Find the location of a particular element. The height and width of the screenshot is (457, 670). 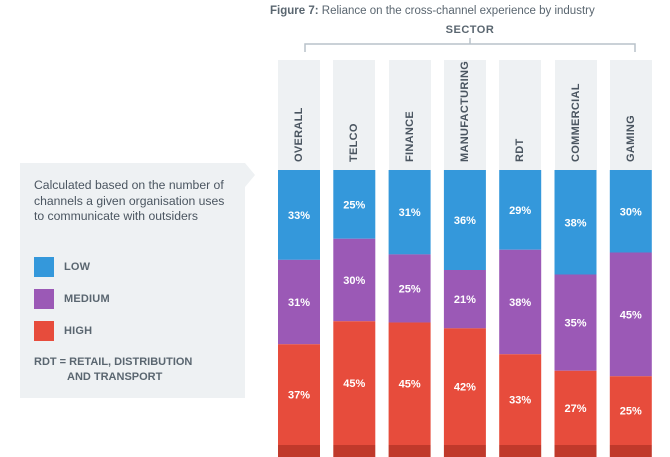

rdt-note-line2: AND TRANSPORT is located at coordinates (115, 377).